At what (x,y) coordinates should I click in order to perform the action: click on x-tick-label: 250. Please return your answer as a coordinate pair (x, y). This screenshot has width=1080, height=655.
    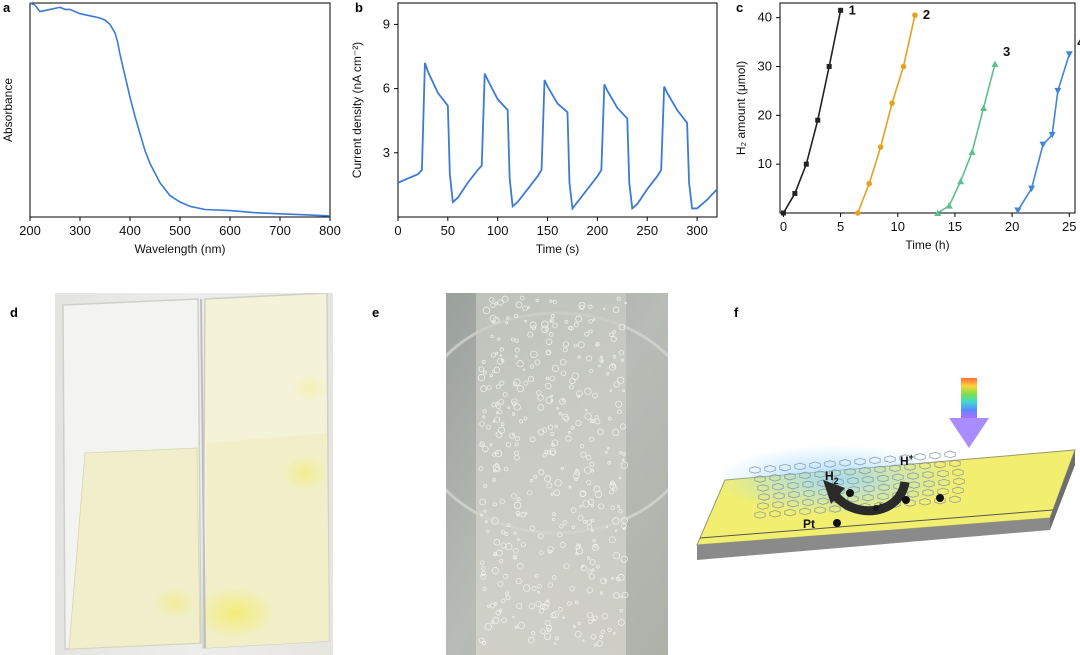
    Looking at the image, I should click on (647, 230).